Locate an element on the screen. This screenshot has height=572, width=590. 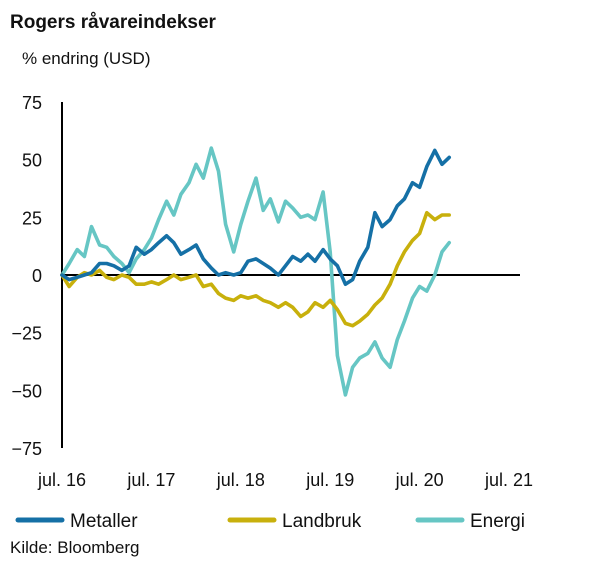
x-tick-label: jul. 18 is located at coordinates (240, 480).